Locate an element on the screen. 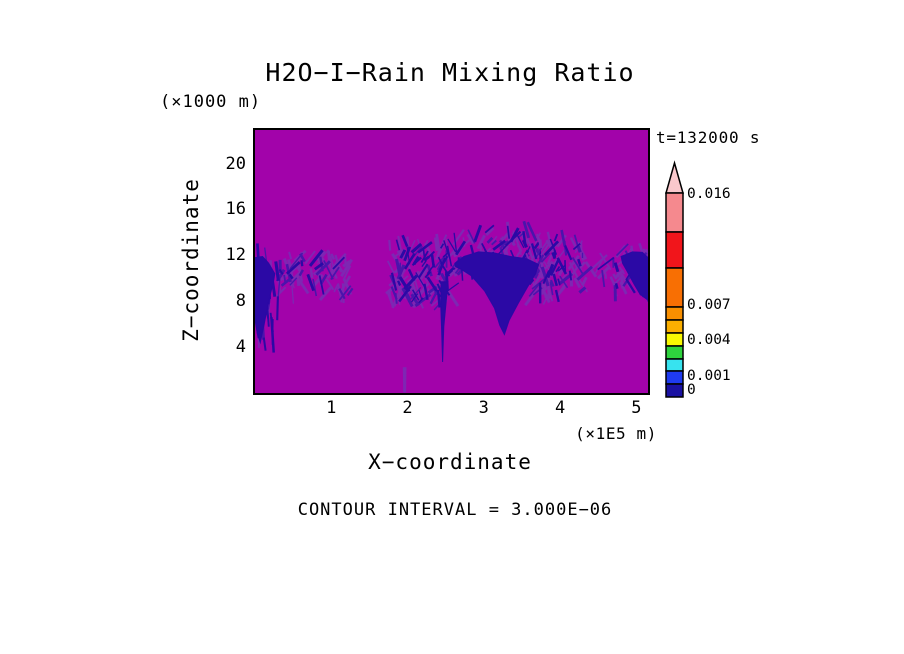 The image size is (904, 654). x-tick-label: 2 is located at coordinates (407, 408).